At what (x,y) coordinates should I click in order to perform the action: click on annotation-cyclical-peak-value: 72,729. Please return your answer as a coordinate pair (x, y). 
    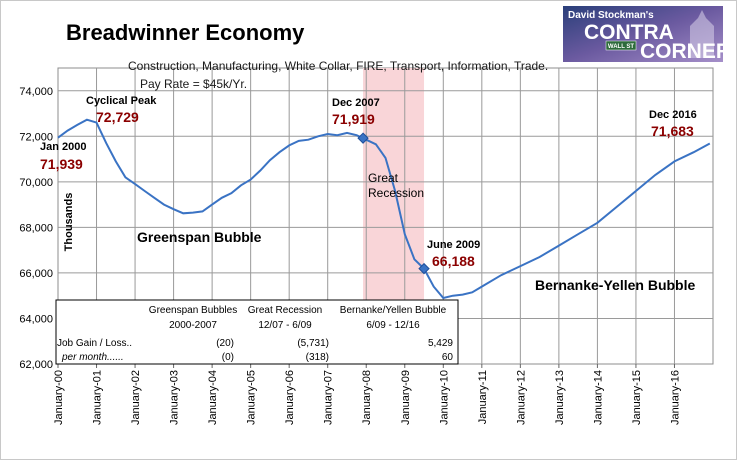
    Looking at the image, I should click on (117, 117).